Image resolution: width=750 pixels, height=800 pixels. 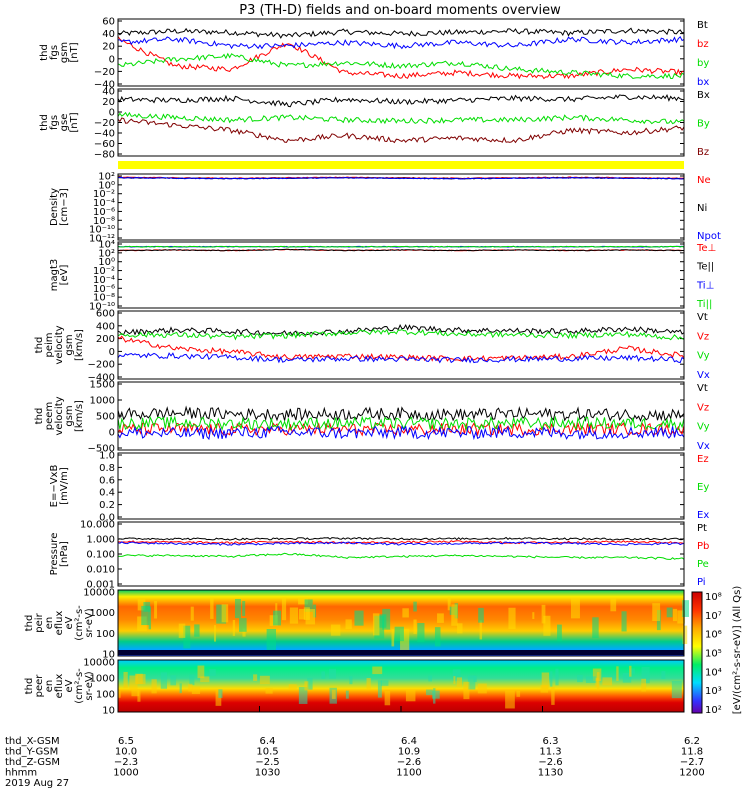 What do you see at coordinates (112, 59) in the screenshot?
I see `y-tick-label: 0` at bounding box center [112, 59].